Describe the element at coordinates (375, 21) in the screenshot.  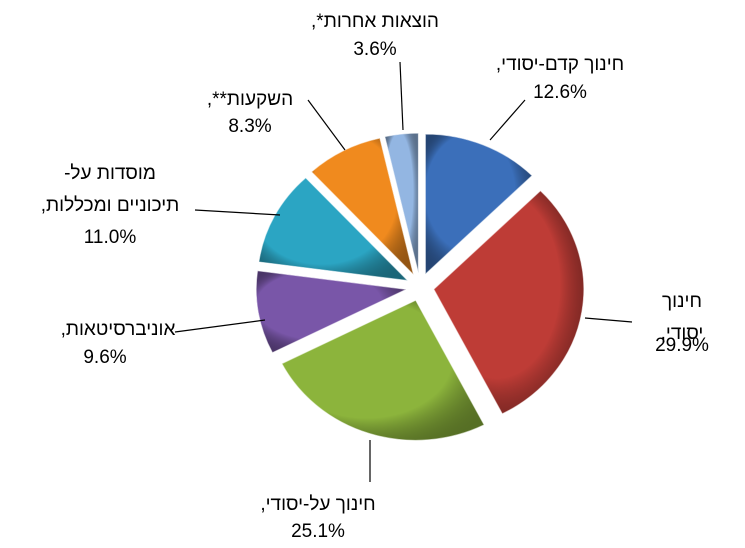
I see `slice-label: הוצאות אחרות*,` at that location.